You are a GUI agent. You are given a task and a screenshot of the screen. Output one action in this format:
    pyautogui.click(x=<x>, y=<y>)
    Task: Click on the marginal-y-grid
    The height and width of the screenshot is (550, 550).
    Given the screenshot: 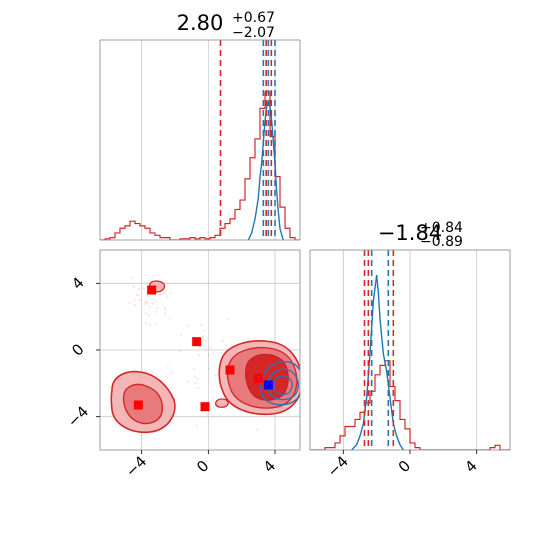 What is the action you would take?
    pyautogui.click(x=410, y=350)
    